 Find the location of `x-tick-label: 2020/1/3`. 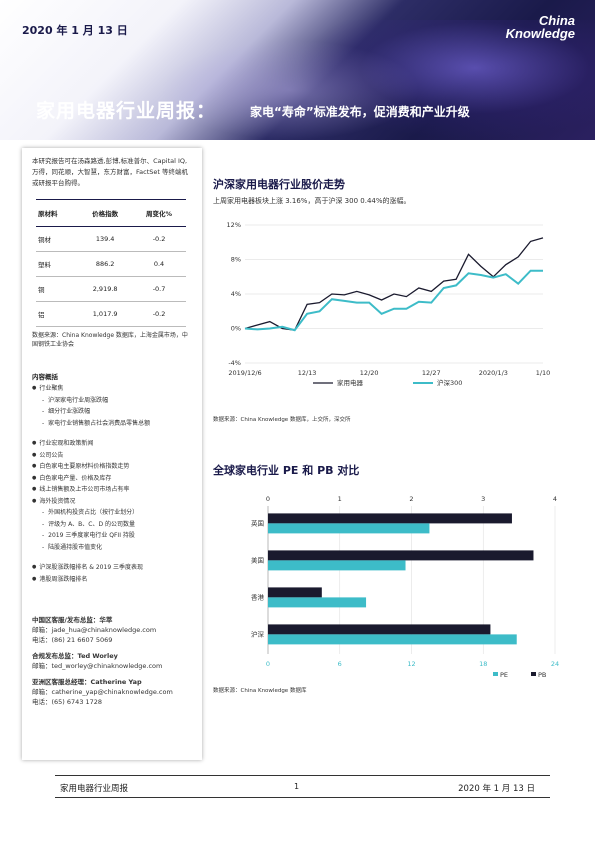

x-tick-label: 2020/1/3 is located at coordinates (493, 373).